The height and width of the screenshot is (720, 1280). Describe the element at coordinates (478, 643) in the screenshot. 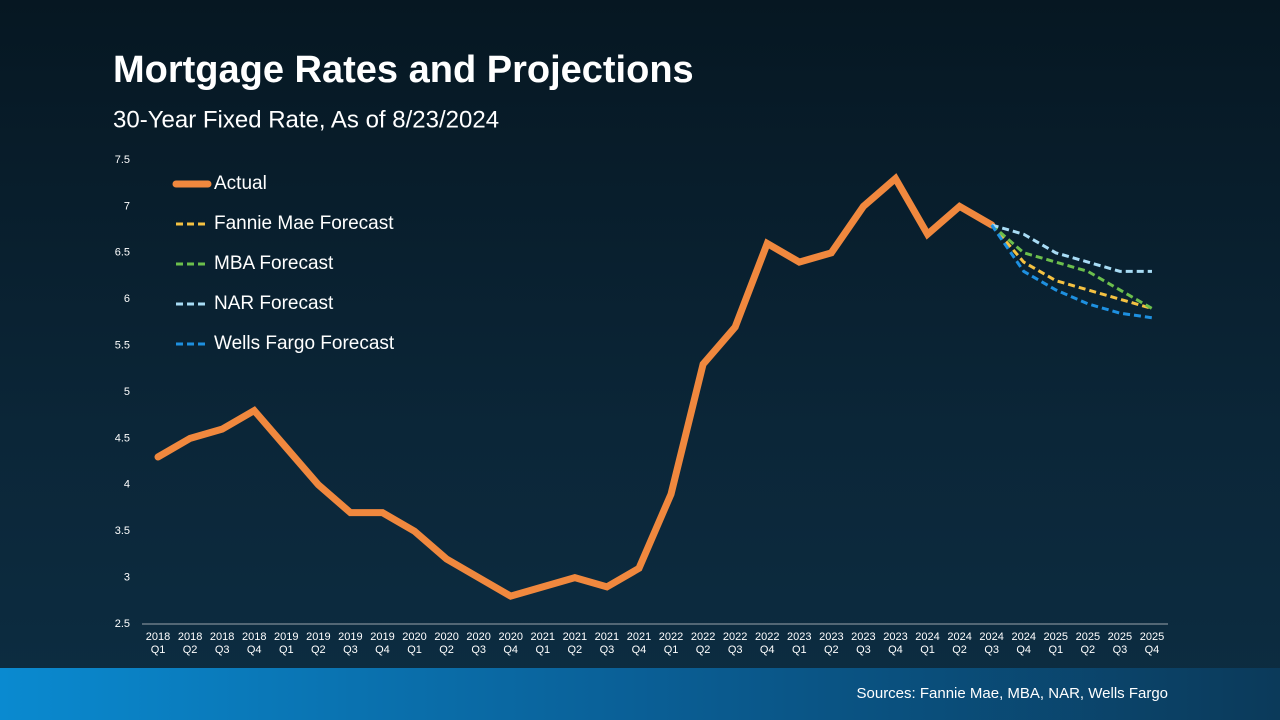

I see `x-tick-label: 2020 Q3` at that location.